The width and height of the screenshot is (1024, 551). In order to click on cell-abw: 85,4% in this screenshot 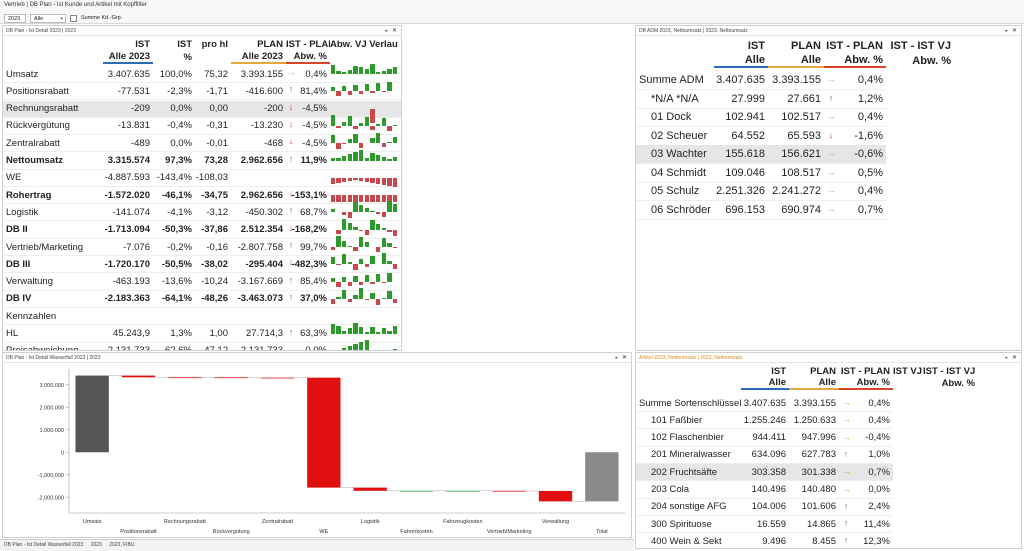, I will do `click(313, 282)`.